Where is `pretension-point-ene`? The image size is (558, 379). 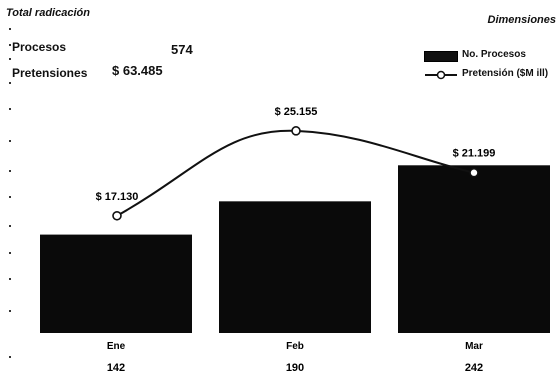 pretension-point-ene is located at coordinates (117, 215).